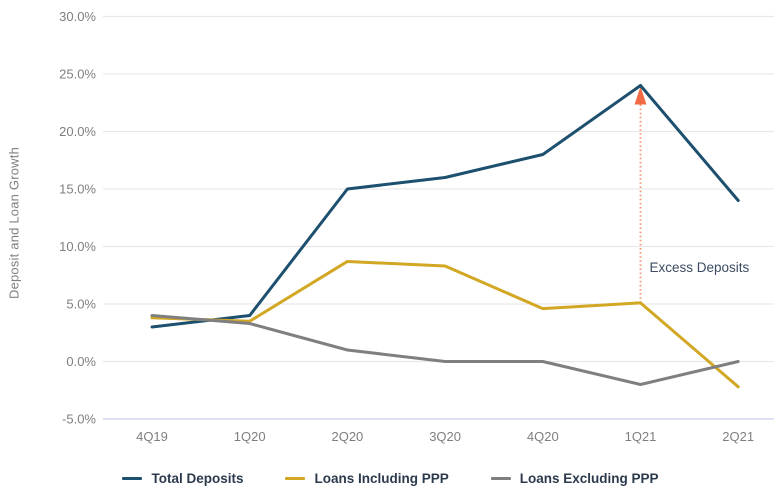 This screenshot has height=495, width=781. What do you see at coordinates (641, 436) in the screenshot?
I see `x-tick-label: 1Q21` at bounding box center [641, 436].